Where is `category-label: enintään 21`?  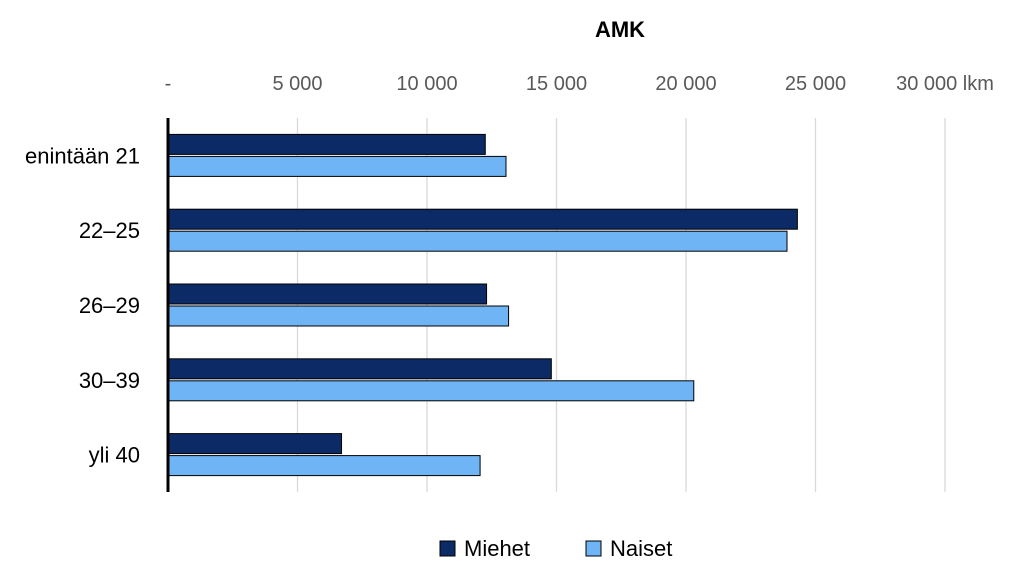 category-label: enintään 21 is located at coordinates (82, 155).